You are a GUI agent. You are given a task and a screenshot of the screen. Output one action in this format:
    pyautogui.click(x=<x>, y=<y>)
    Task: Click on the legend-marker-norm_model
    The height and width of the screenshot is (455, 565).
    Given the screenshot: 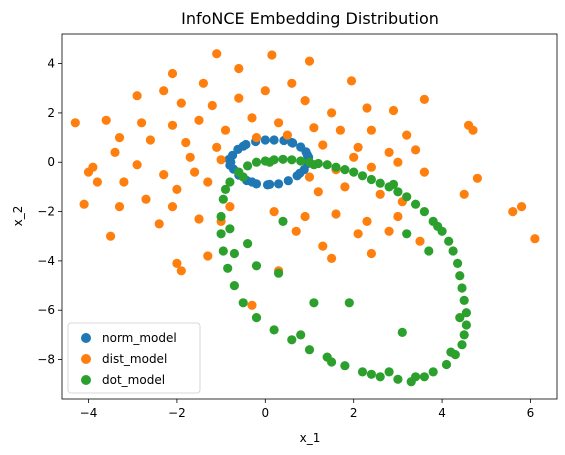 What is the action you would take?
    pyautogui.click(x=86, y=338)
    